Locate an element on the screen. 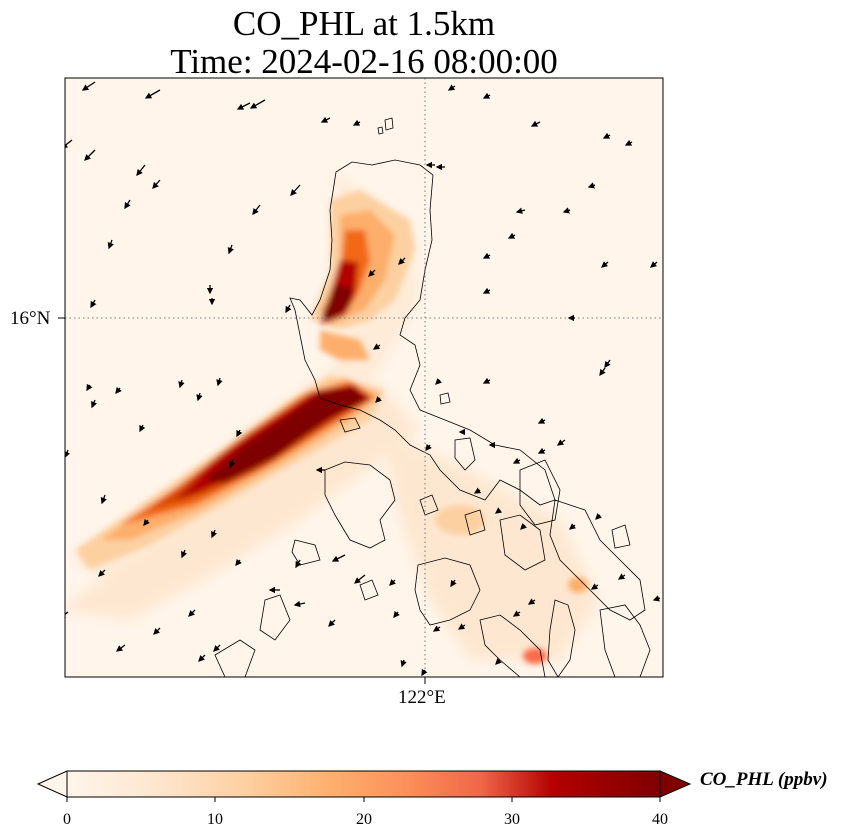  colorbar-tick-label: 20 is located at coordinates (364, 819).